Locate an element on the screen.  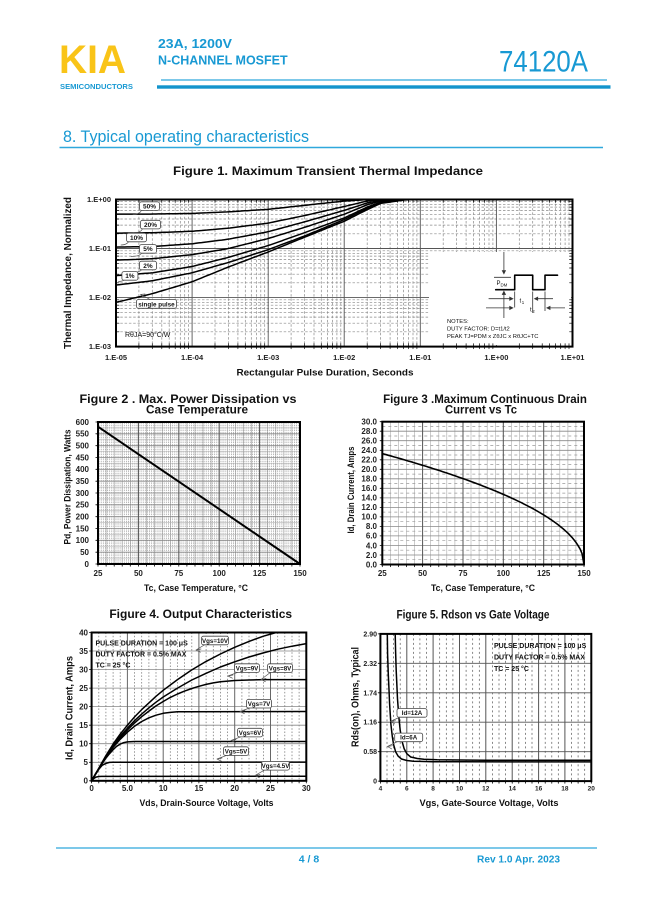
svg-text: Case Temperature is located at coordinates (197, 411).